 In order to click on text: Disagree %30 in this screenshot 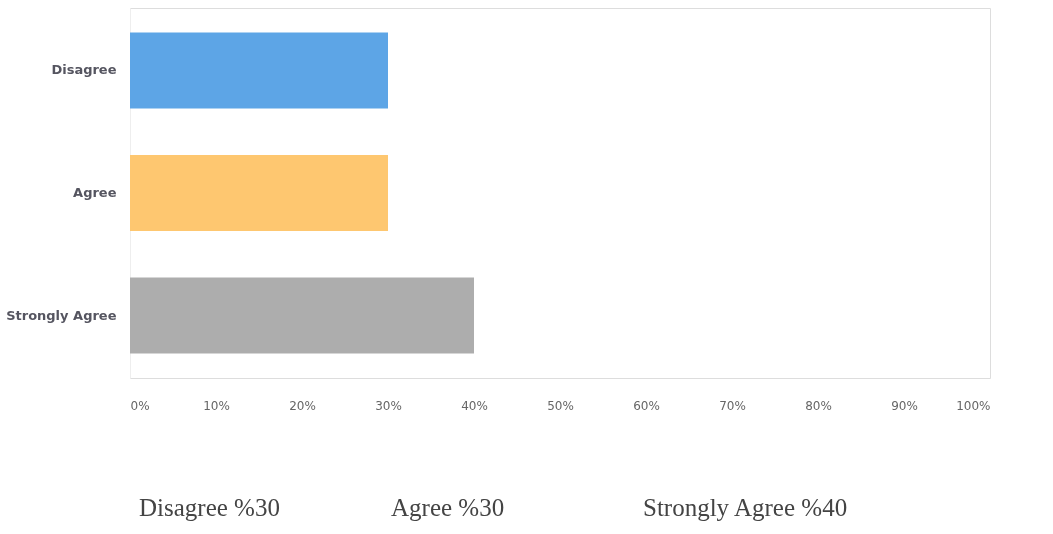, I will do `click(209, 507)`.